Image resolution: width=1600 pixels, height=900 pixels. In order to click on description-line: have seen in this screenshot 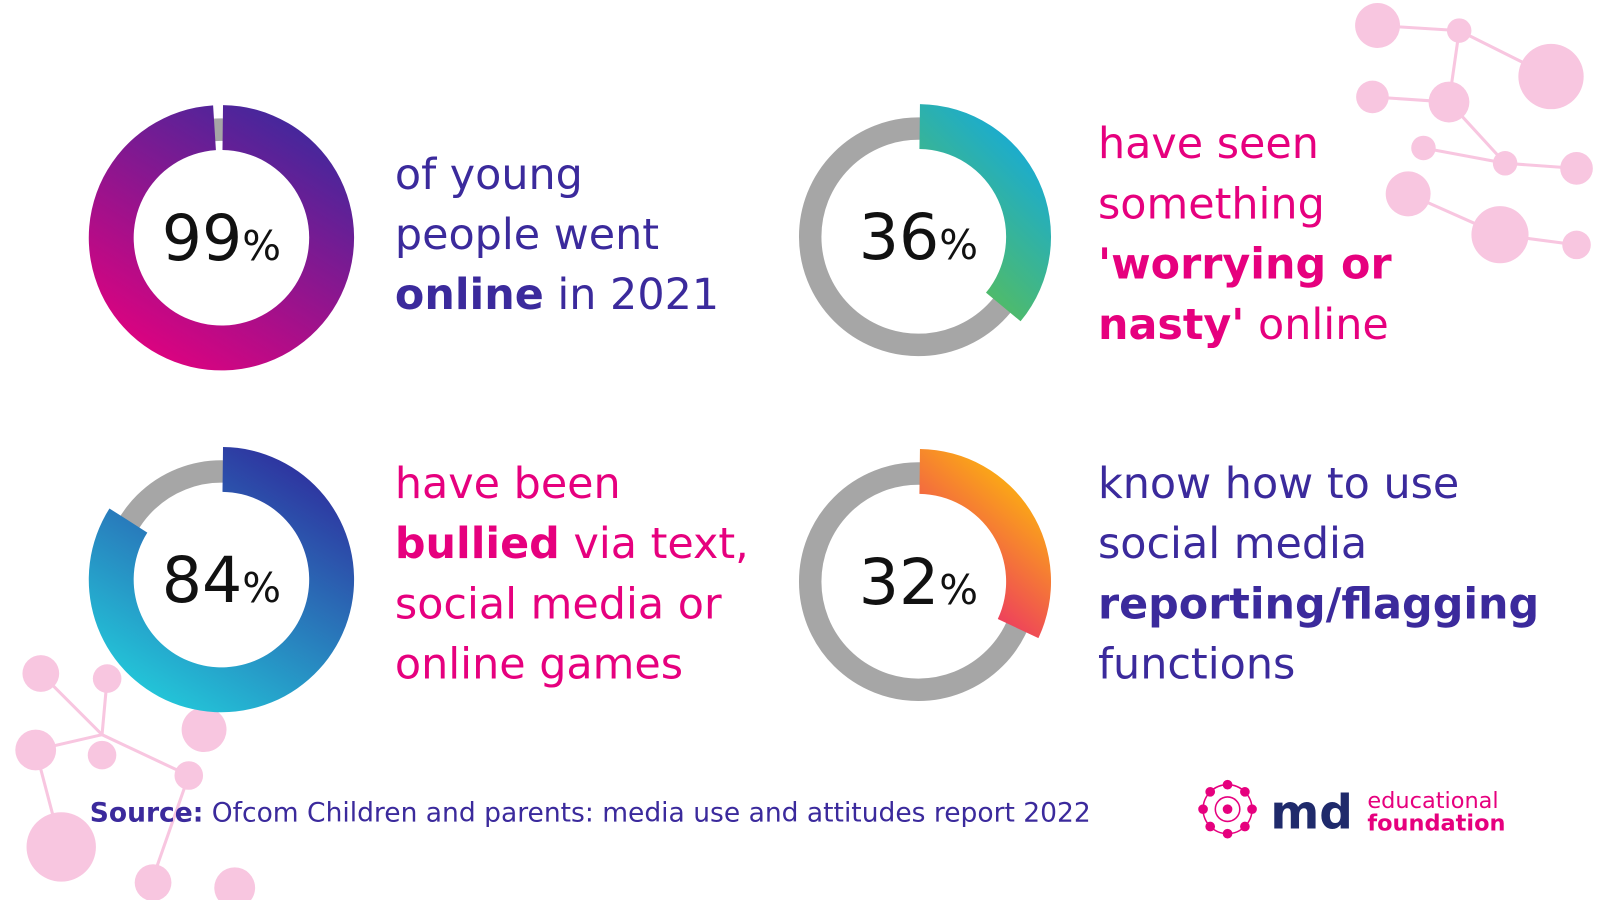, I will do `click(1208, 144)`.